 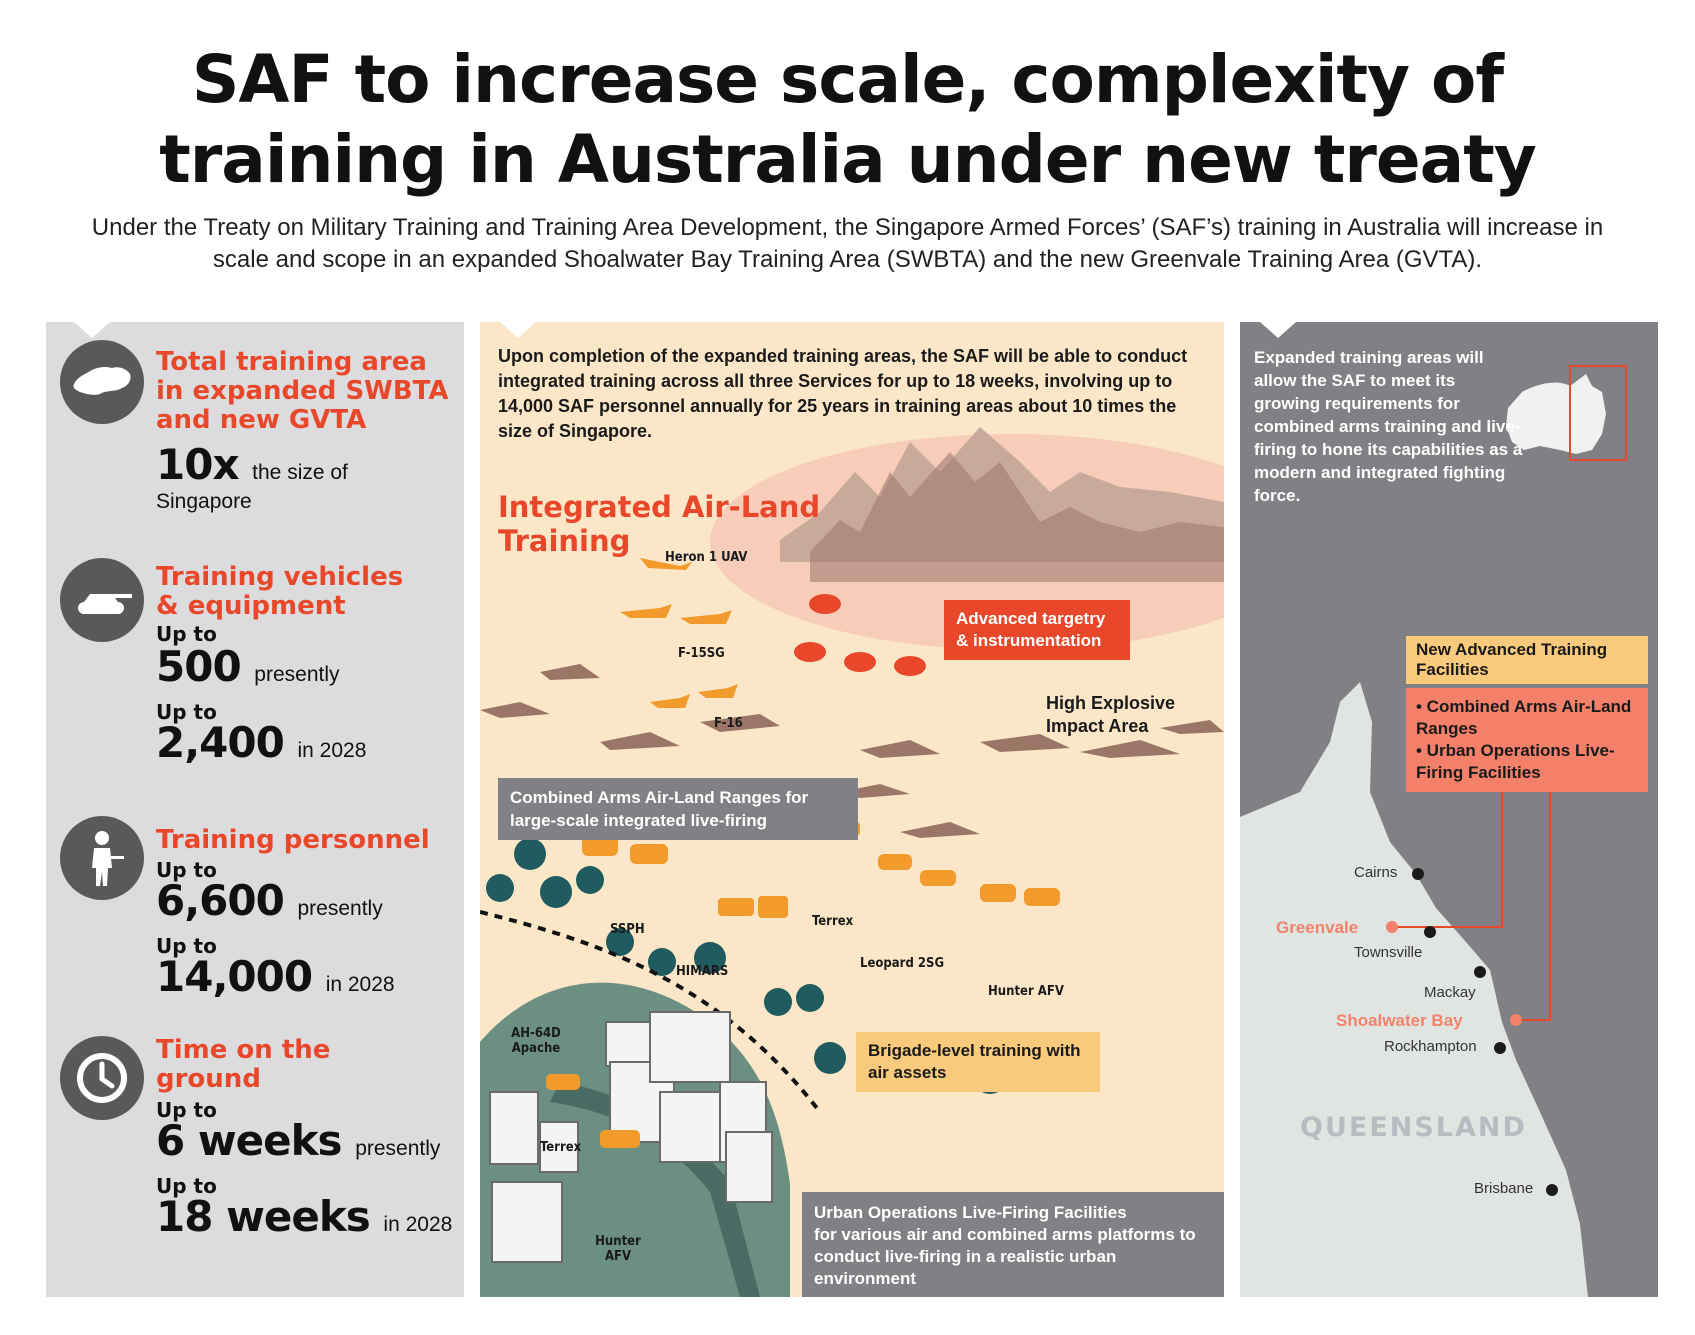 I want to click on personnel-value-2: 14,000 in 2028, so click(x=275, y=976).